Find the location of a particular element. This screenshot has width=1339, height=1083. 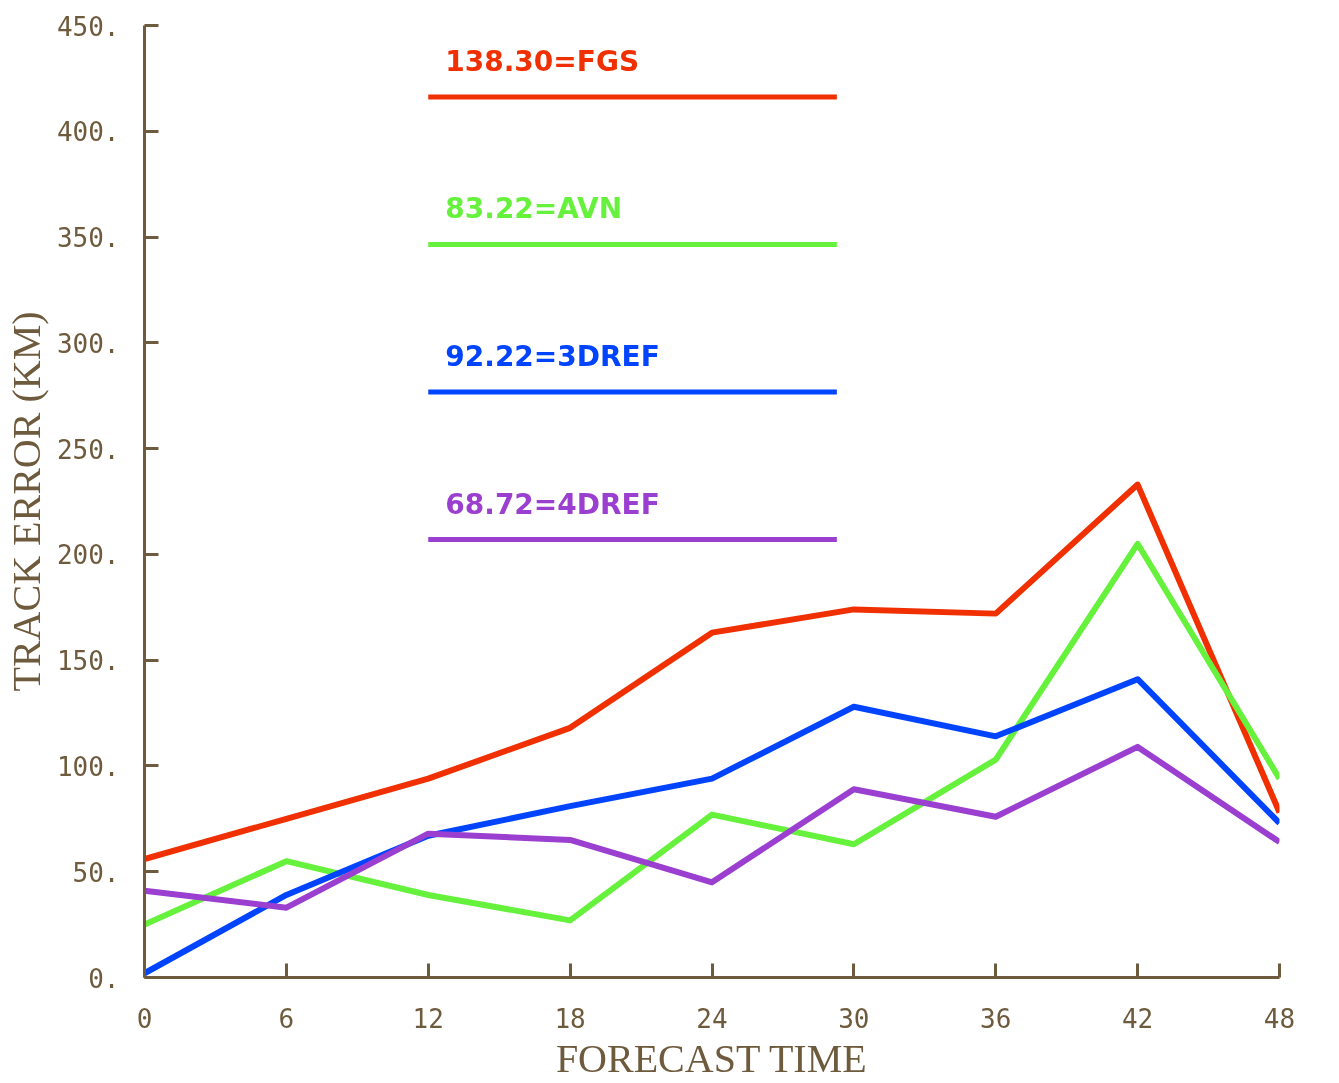

x-tick-label: 30 is located at coordinates (854, 1018).